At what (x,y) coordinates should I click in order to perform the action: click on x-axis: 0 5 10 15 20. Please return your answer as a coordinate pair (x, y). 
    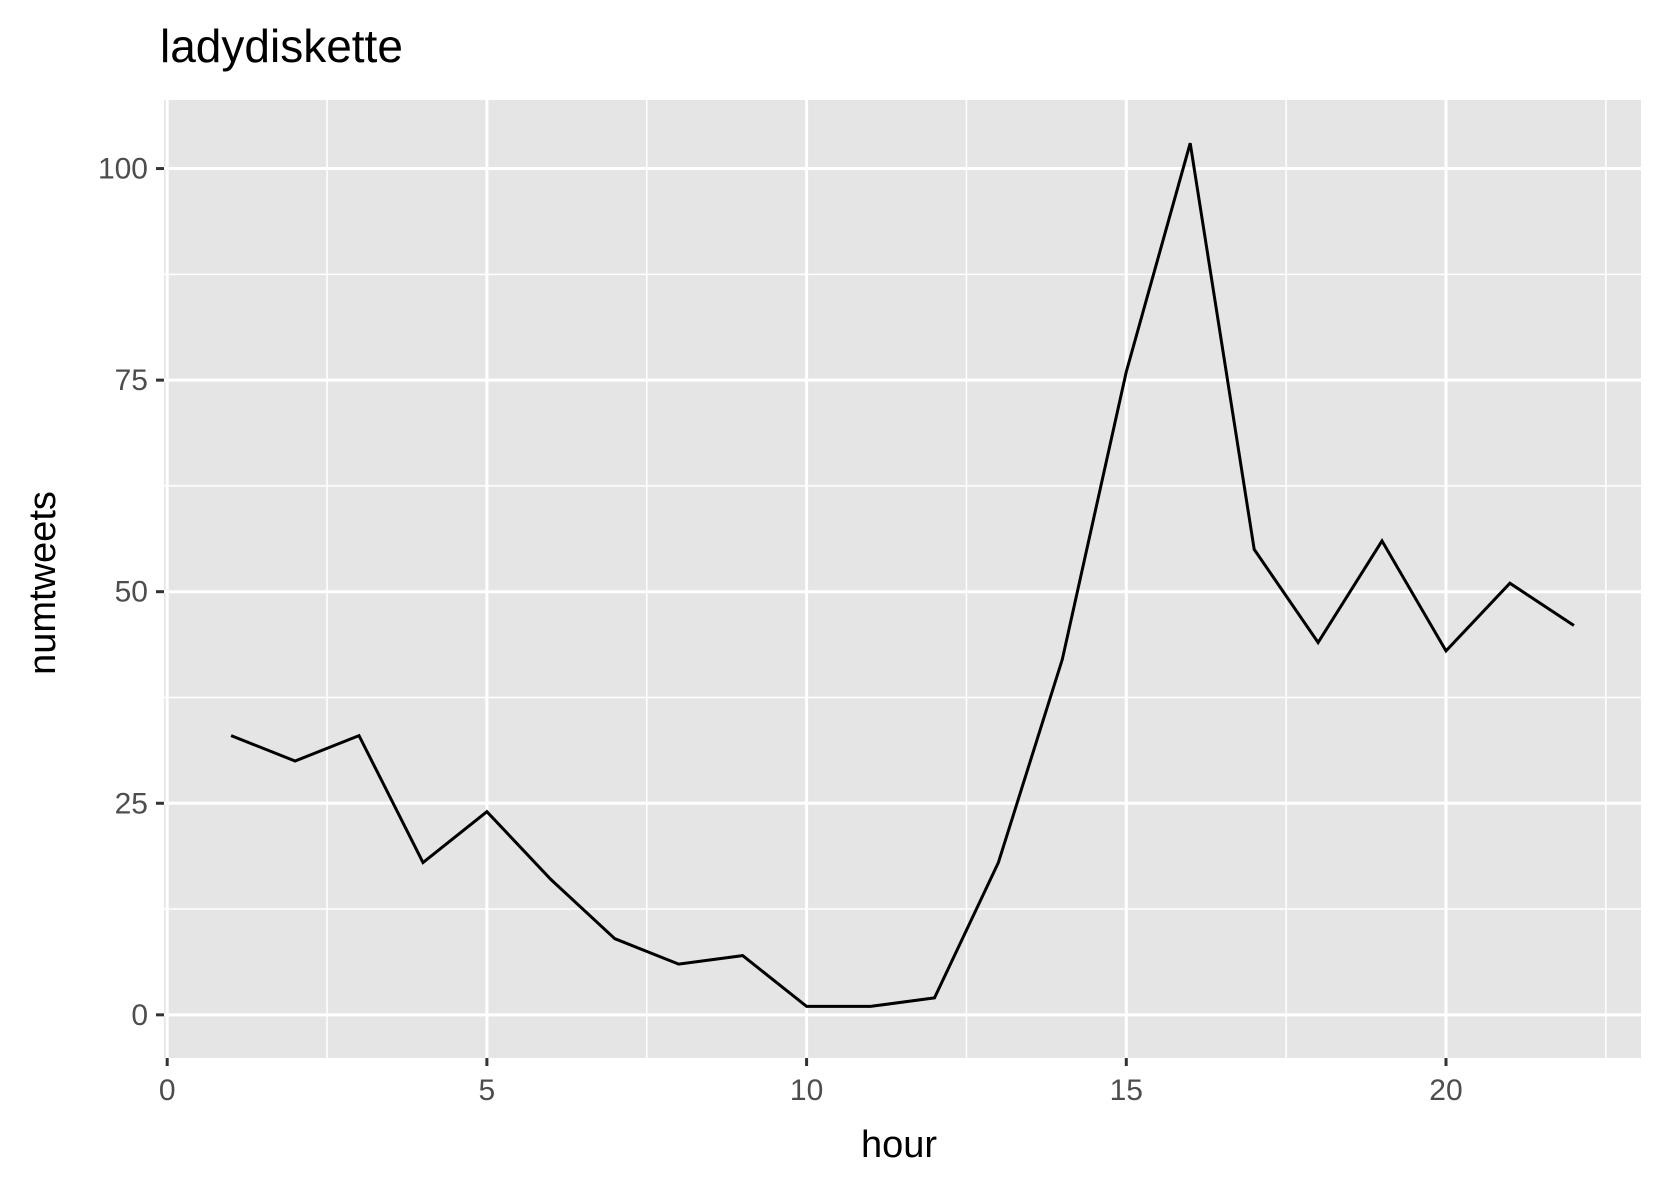
    Looking at the image, I should click on (811, 1082).